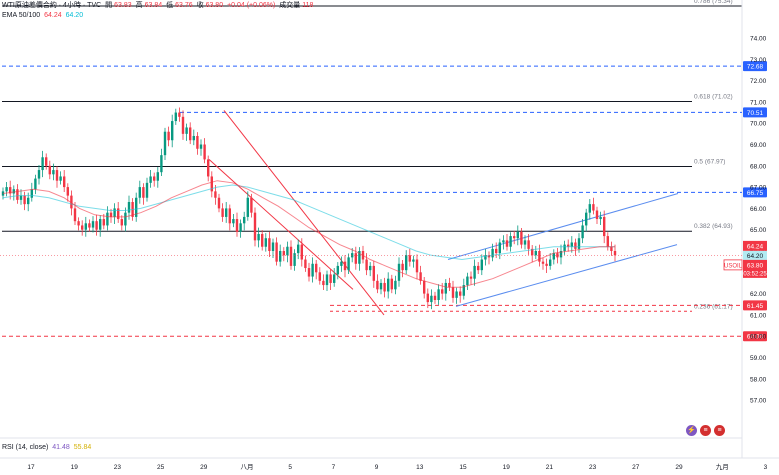 The image size is (779, 475). What do you see at coordinates (758, 188) in the screenshot?
I see `y-tick-7: 67.00` at bounding box center [758, 188].